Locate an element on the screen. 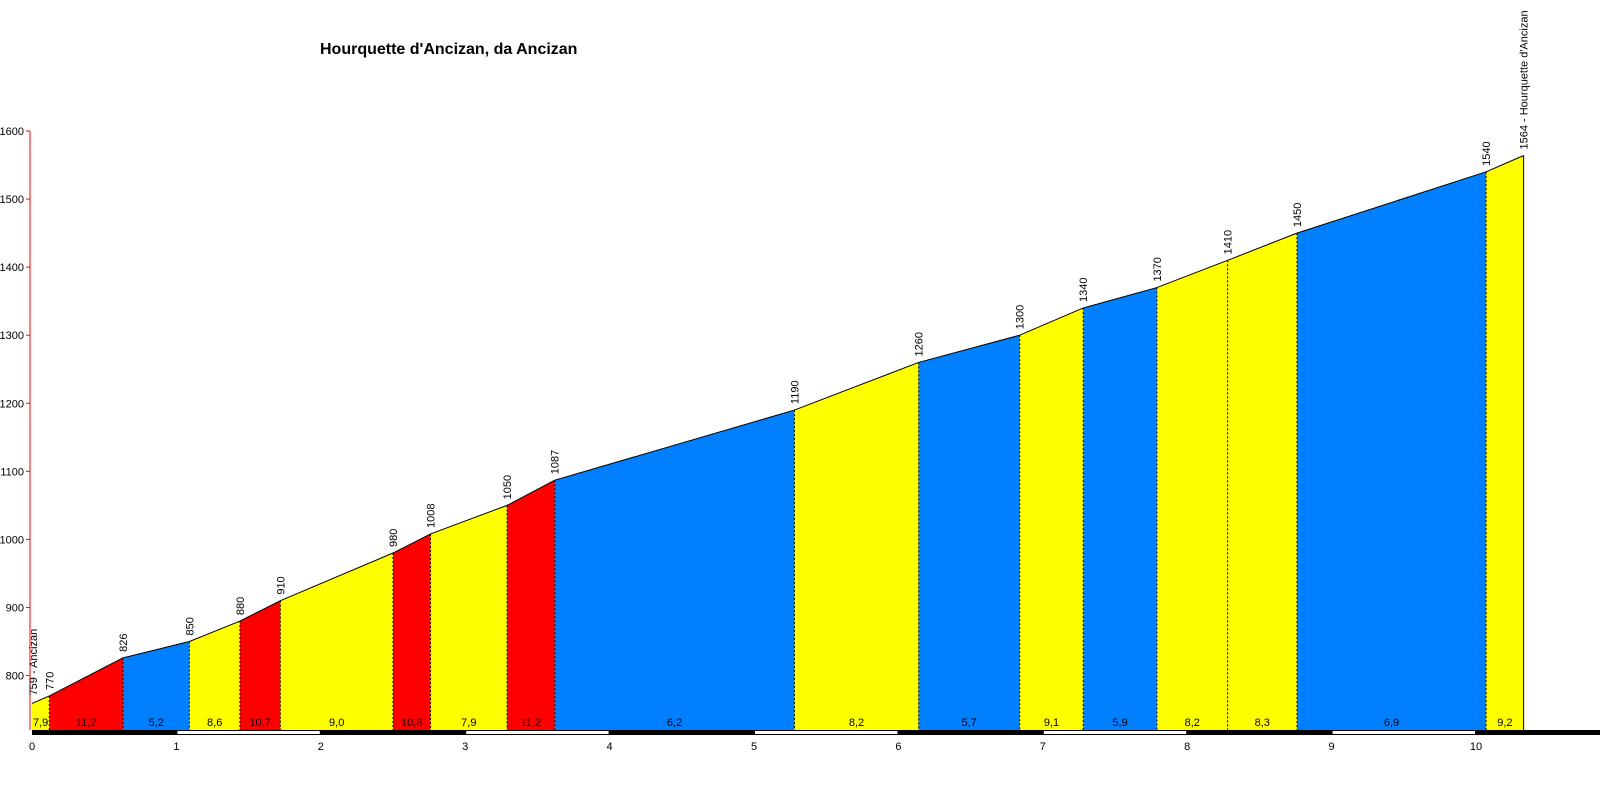 This screenshot has width=1600, height=800. elevation-label: 1087 is located at coordinates (556, 462).